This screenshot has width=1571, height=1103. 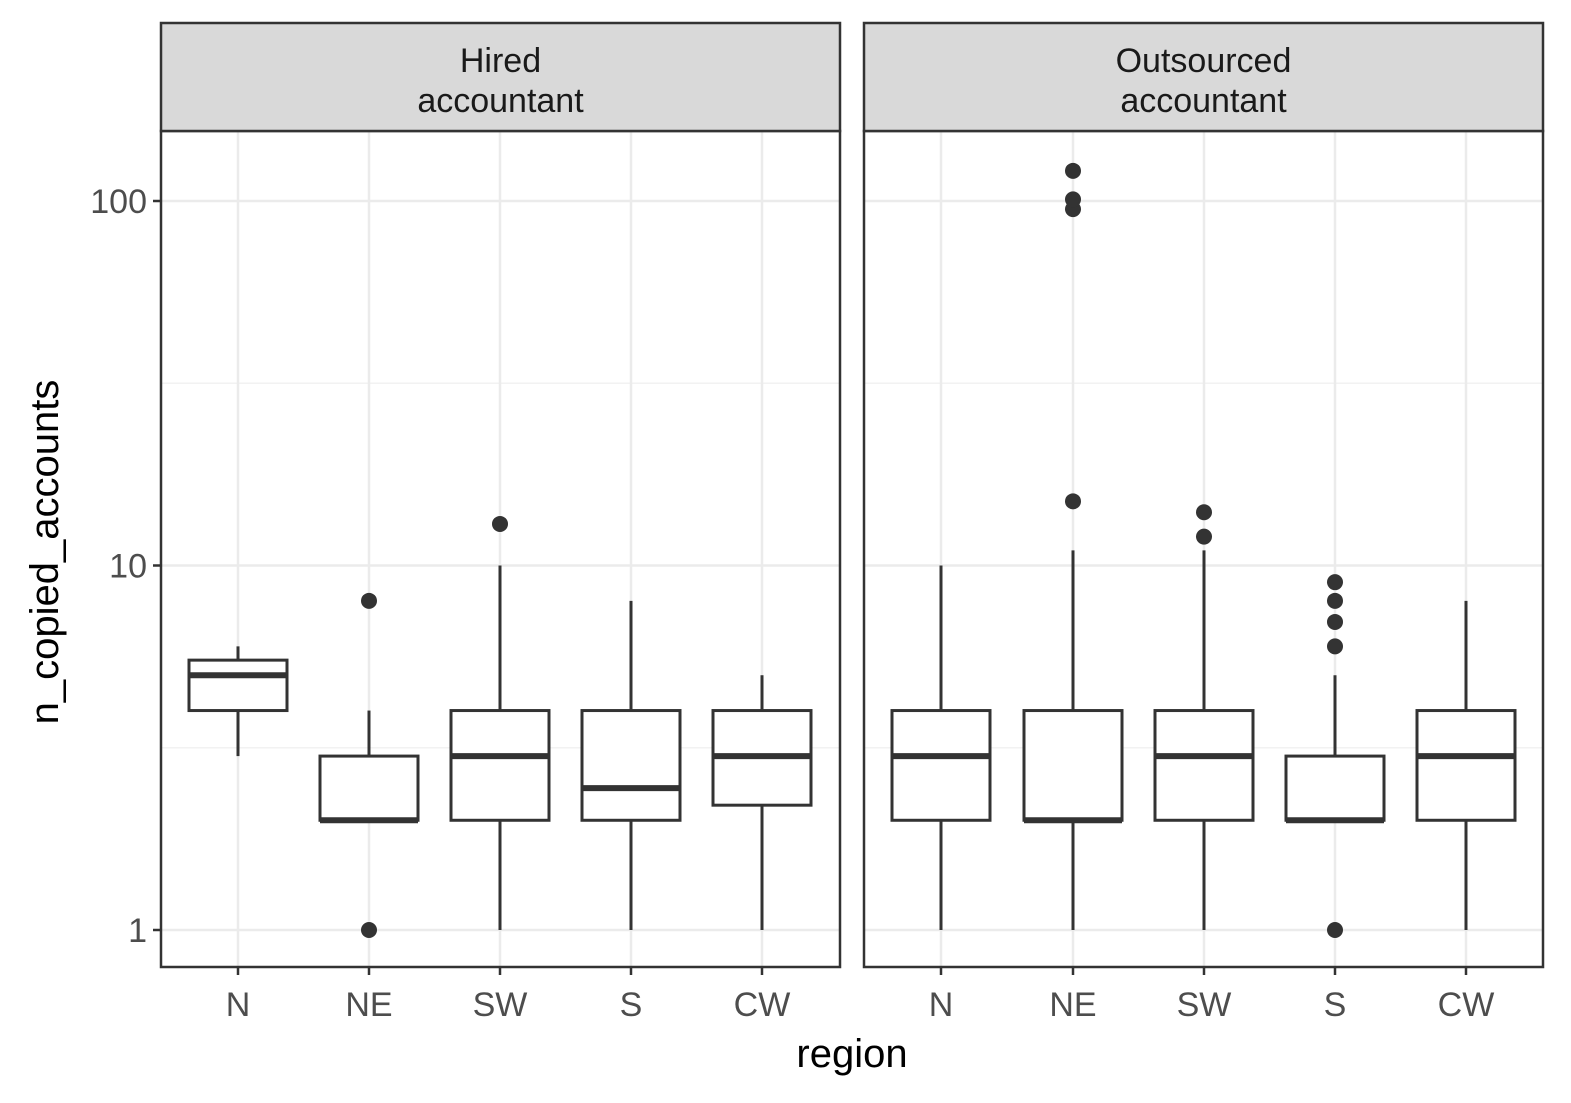 What do you see at coordinates (500, 61) in the screenshot?
I see `facet-strip-label: Hired` at bounding box center [500, 61].